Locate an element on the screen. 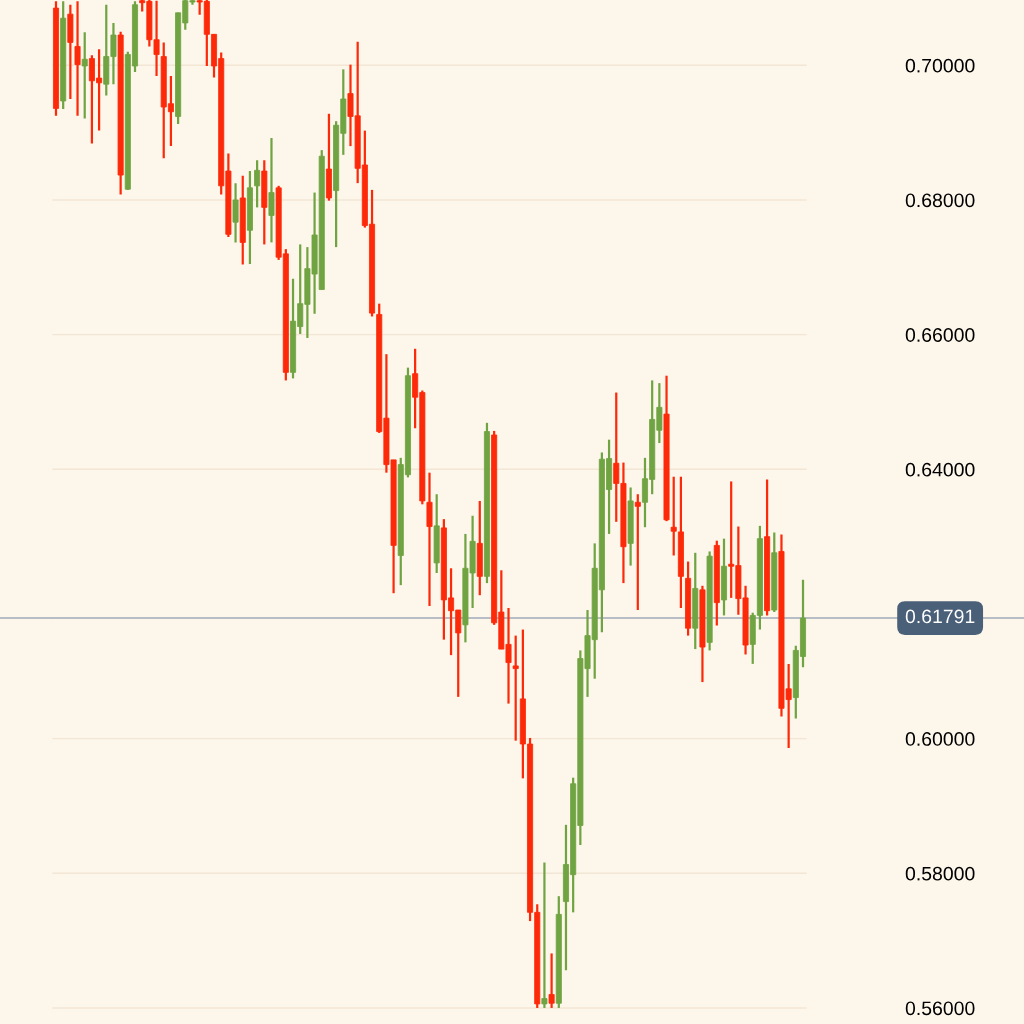  y-tick-label: 0.58000 is located at coordinates (940, 873).